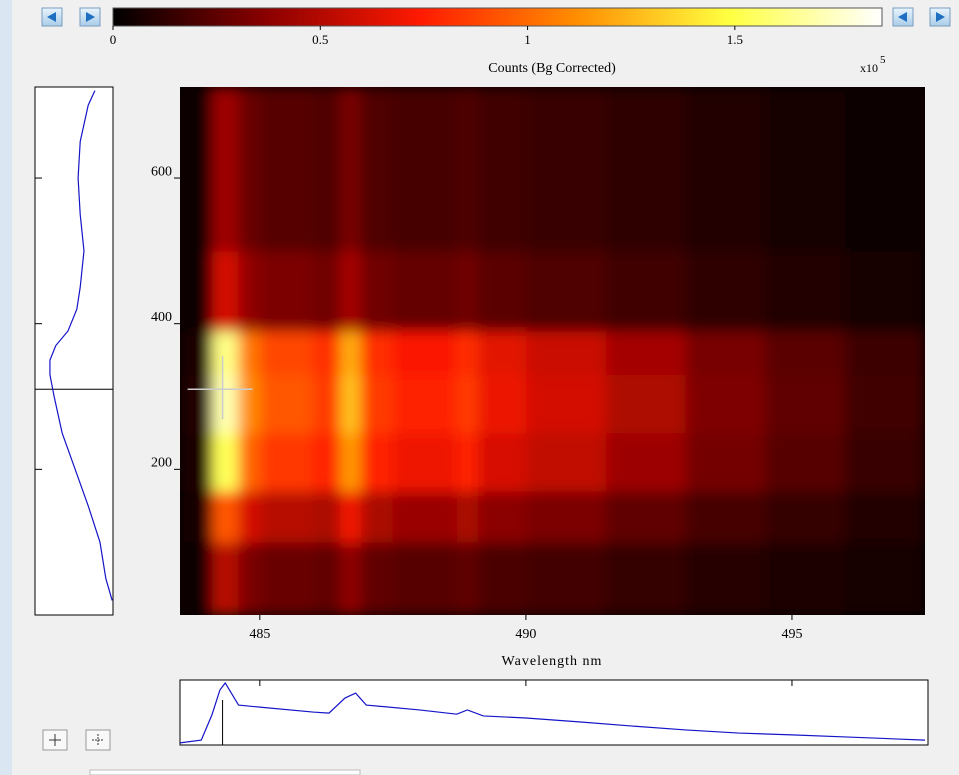  I want to click on y-tick-label: 200, so click(161, 463).